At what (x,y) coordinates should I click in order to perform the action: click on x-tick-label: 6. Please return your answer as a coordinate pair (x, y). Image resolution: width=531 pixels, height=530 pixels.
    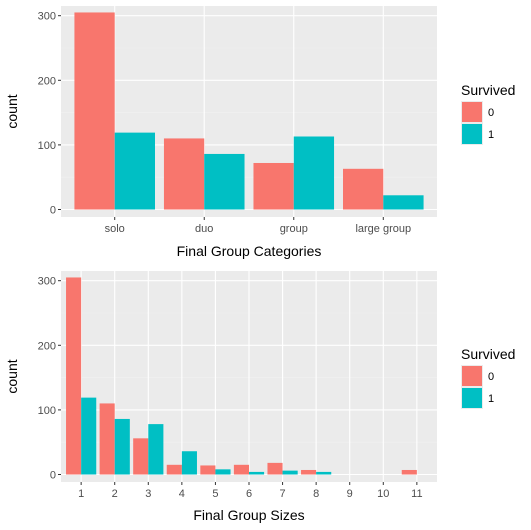
    Looking at the image, I should click on (249, 494).